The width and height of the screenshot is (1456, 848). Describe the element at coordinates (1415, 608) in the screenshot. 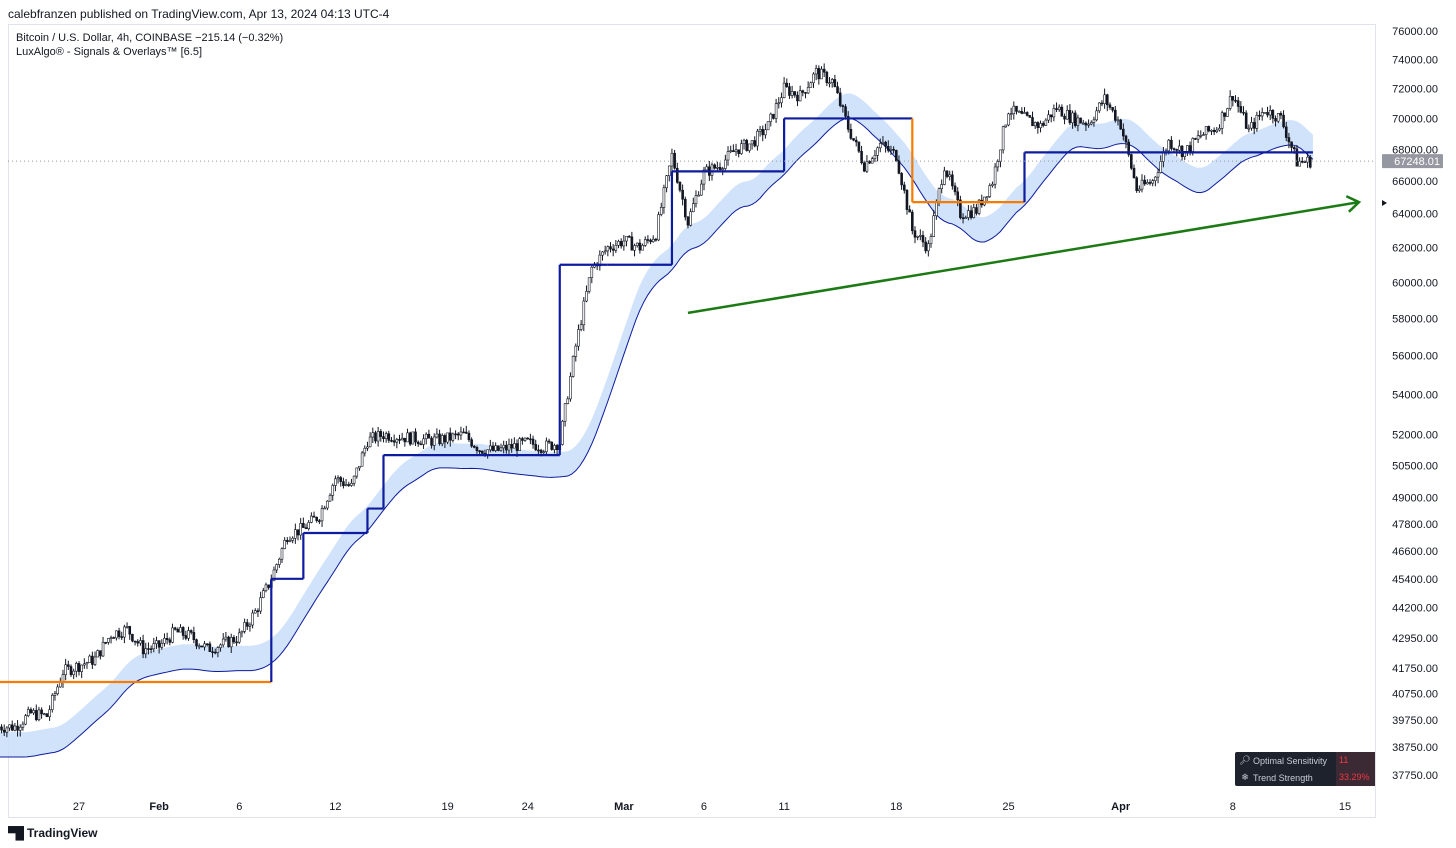

I see `y-tick-label: 44200.00` at that location.